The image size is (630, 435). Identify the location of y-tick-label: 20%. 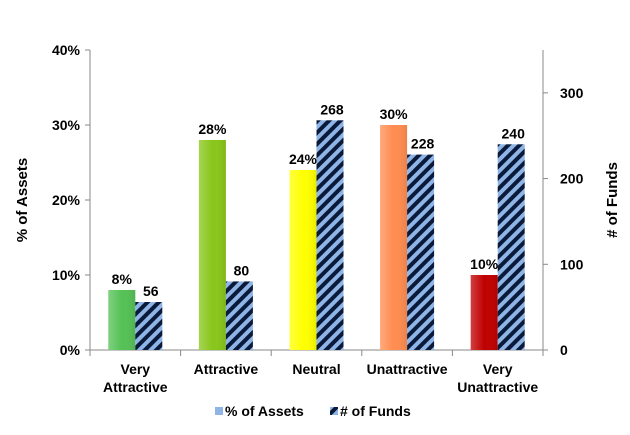
(66, 200).